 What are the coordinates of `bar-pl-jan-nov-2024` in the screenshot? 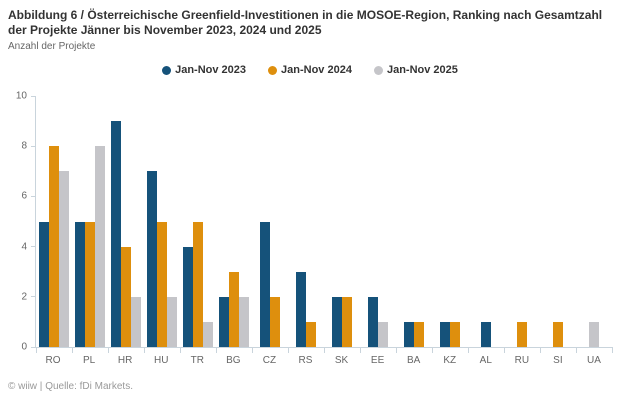 It's located at (90, 284).